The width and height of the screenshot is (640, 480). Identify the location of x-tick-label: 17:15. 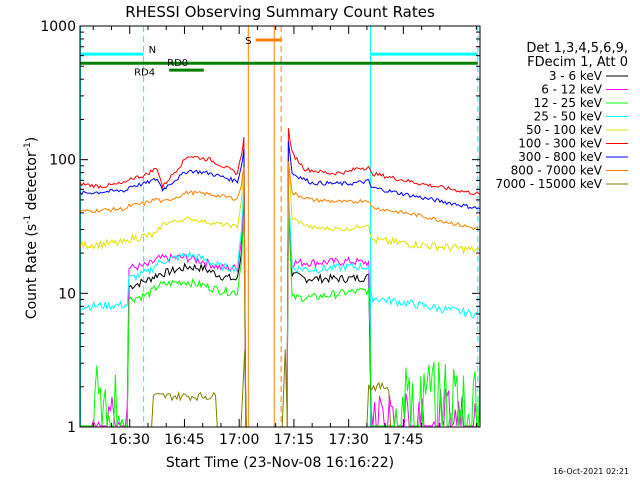
(294, 440).